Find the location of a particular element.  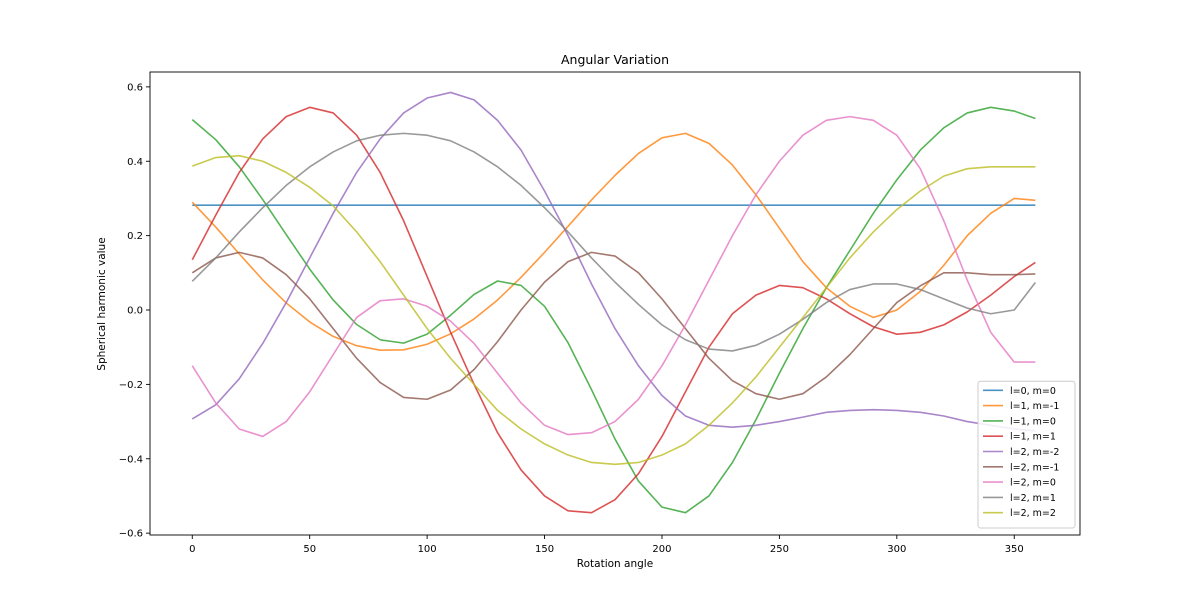

x-tick-label: 350 is located at coordinates (1014, 549).